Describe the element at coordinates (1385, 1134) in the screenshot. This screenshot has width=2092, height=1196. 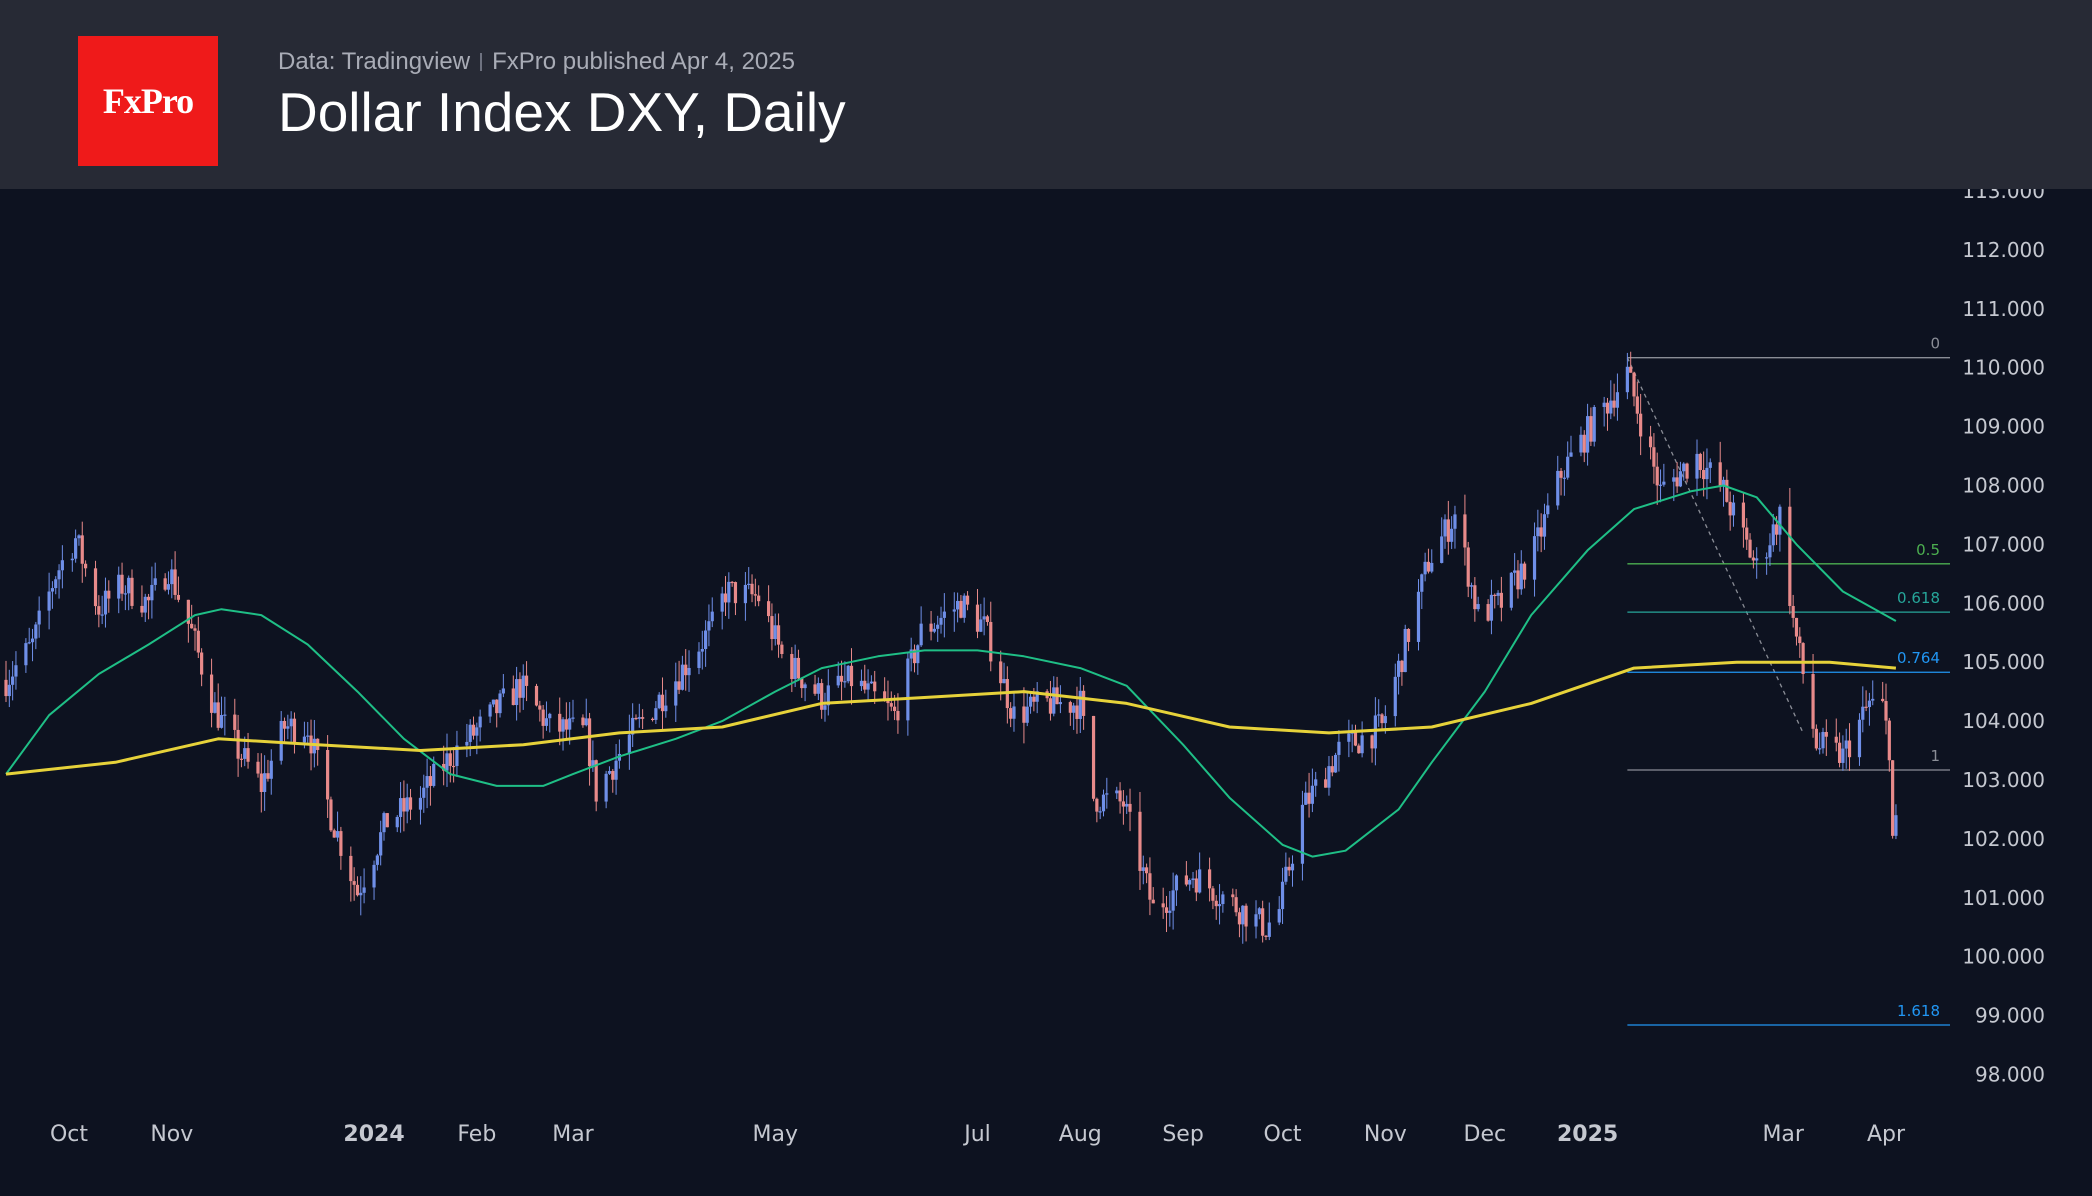
I see `x-tick-label: Nov` at that location.